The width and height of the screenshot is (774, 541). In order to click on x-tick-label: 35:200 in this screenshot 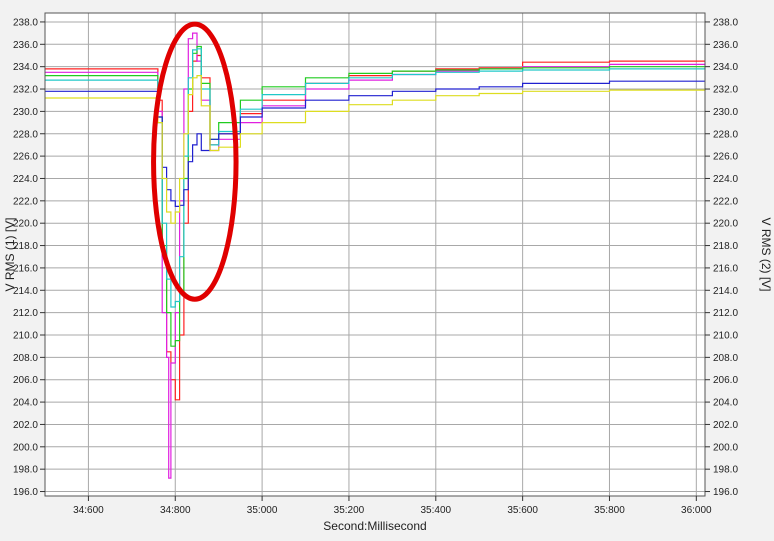, I will do `click(349, 510)`.